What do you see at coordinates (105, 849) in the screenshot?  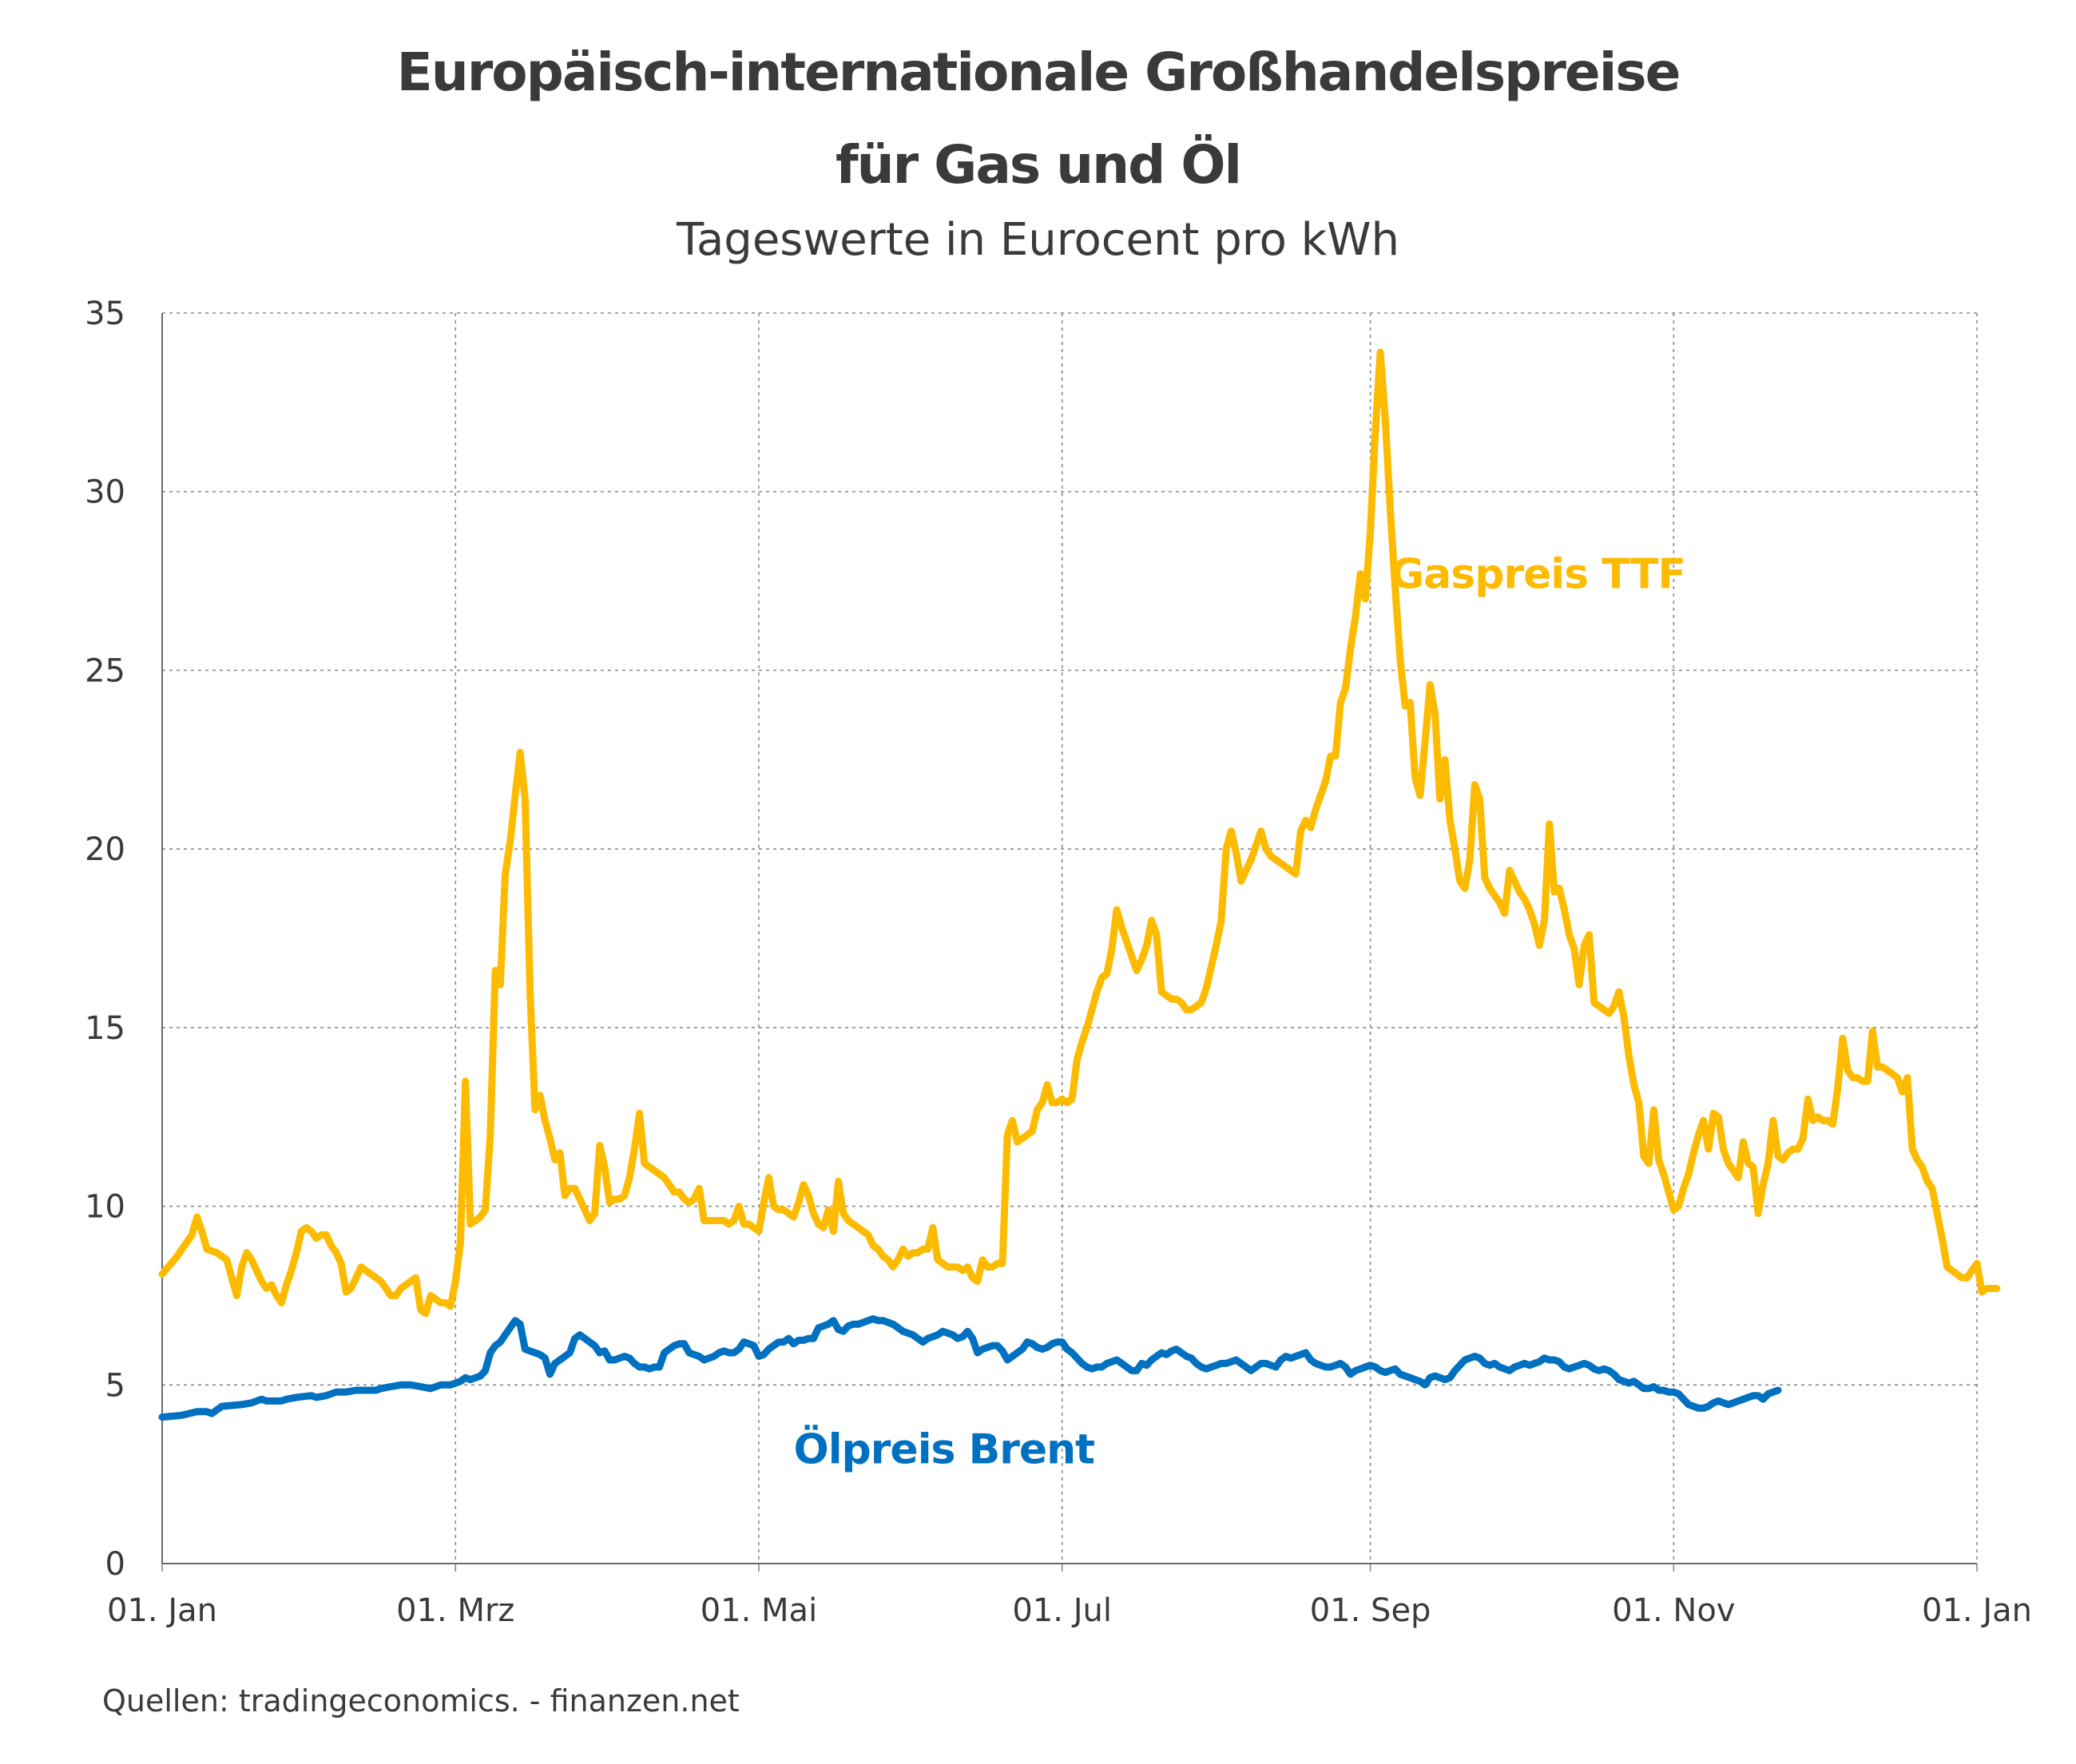 I see `y-tick-label: 20` at bounding box center [105, 849].